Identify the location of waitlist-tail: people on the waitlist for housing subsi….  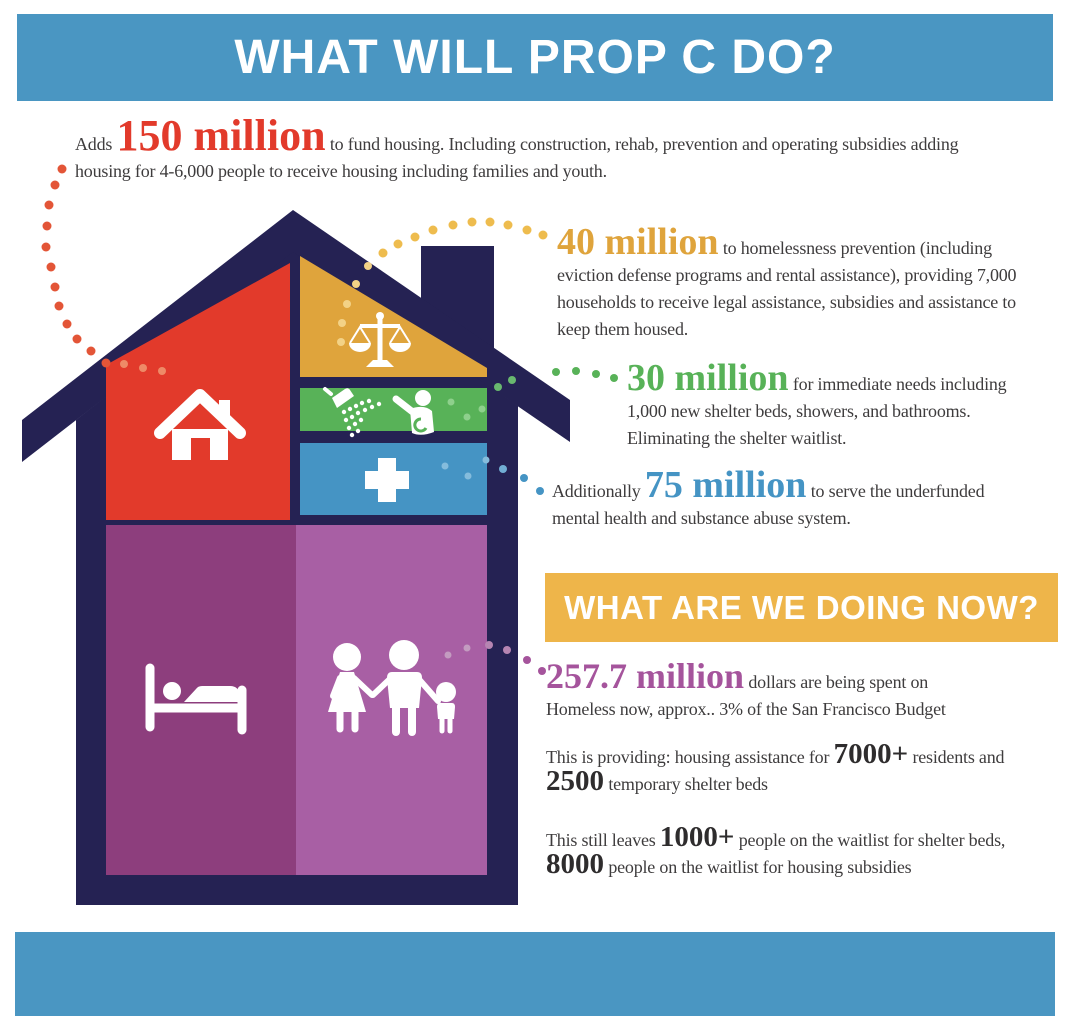
(760, 867).